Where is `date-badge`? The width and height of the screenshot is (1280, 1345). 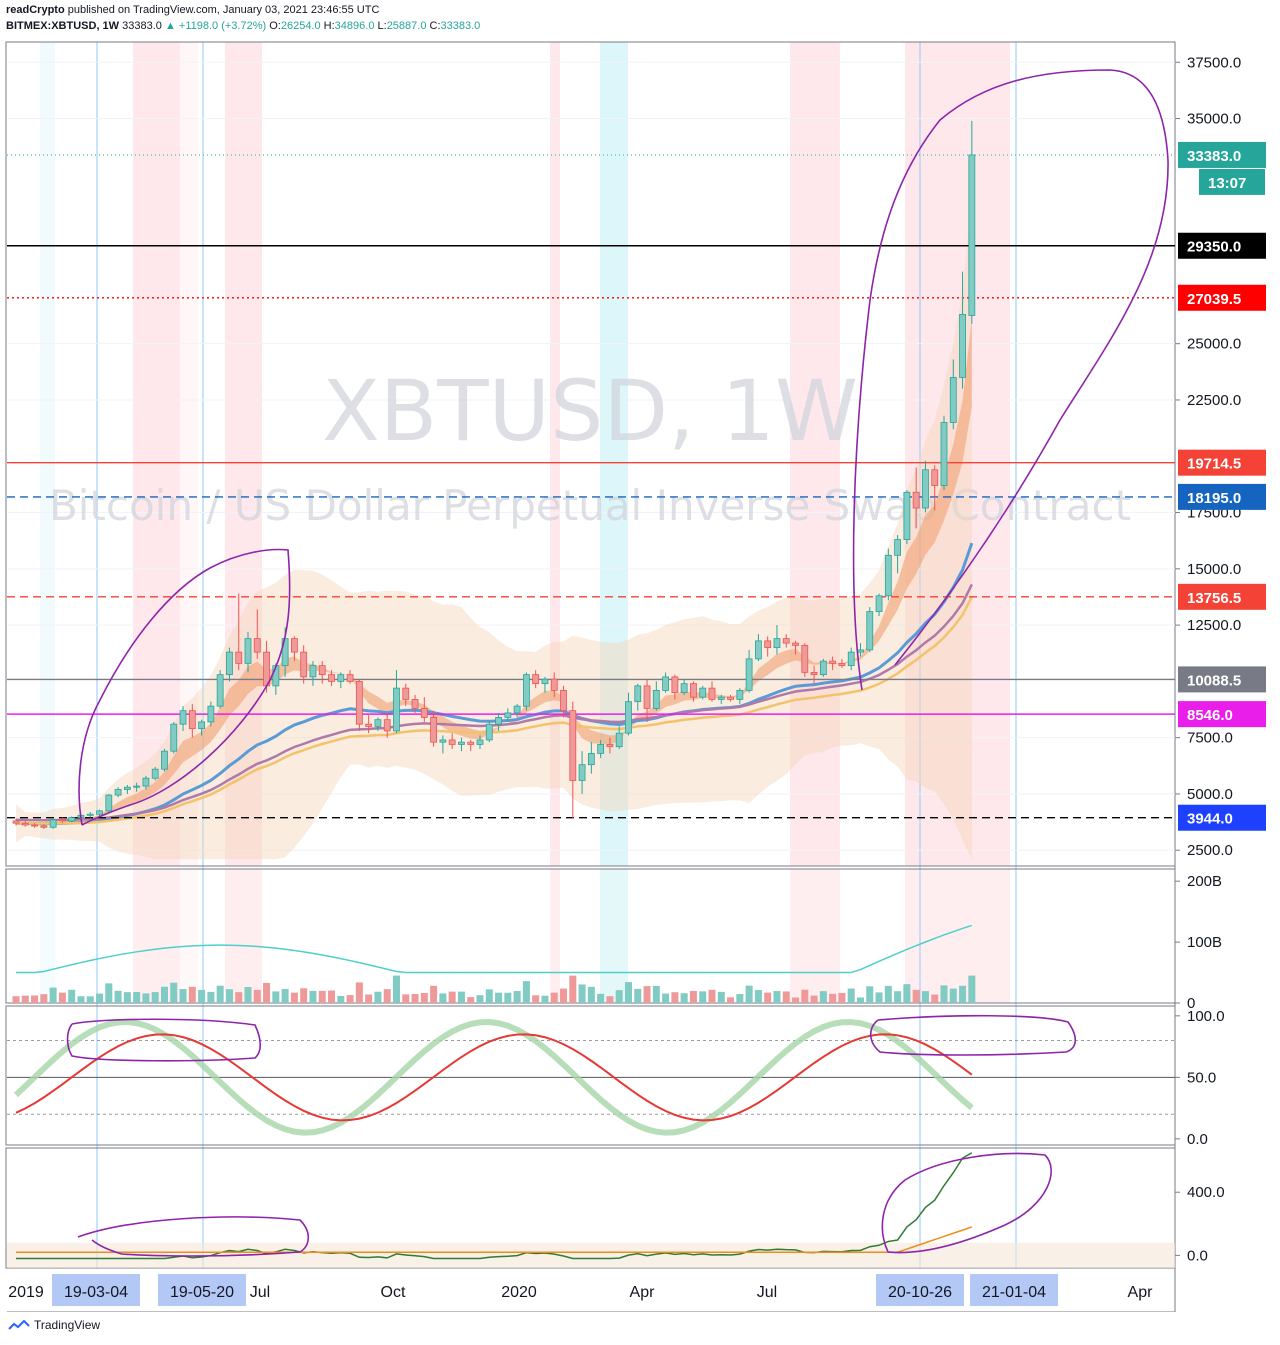
date-badge is located at coordinates (96, 1290).